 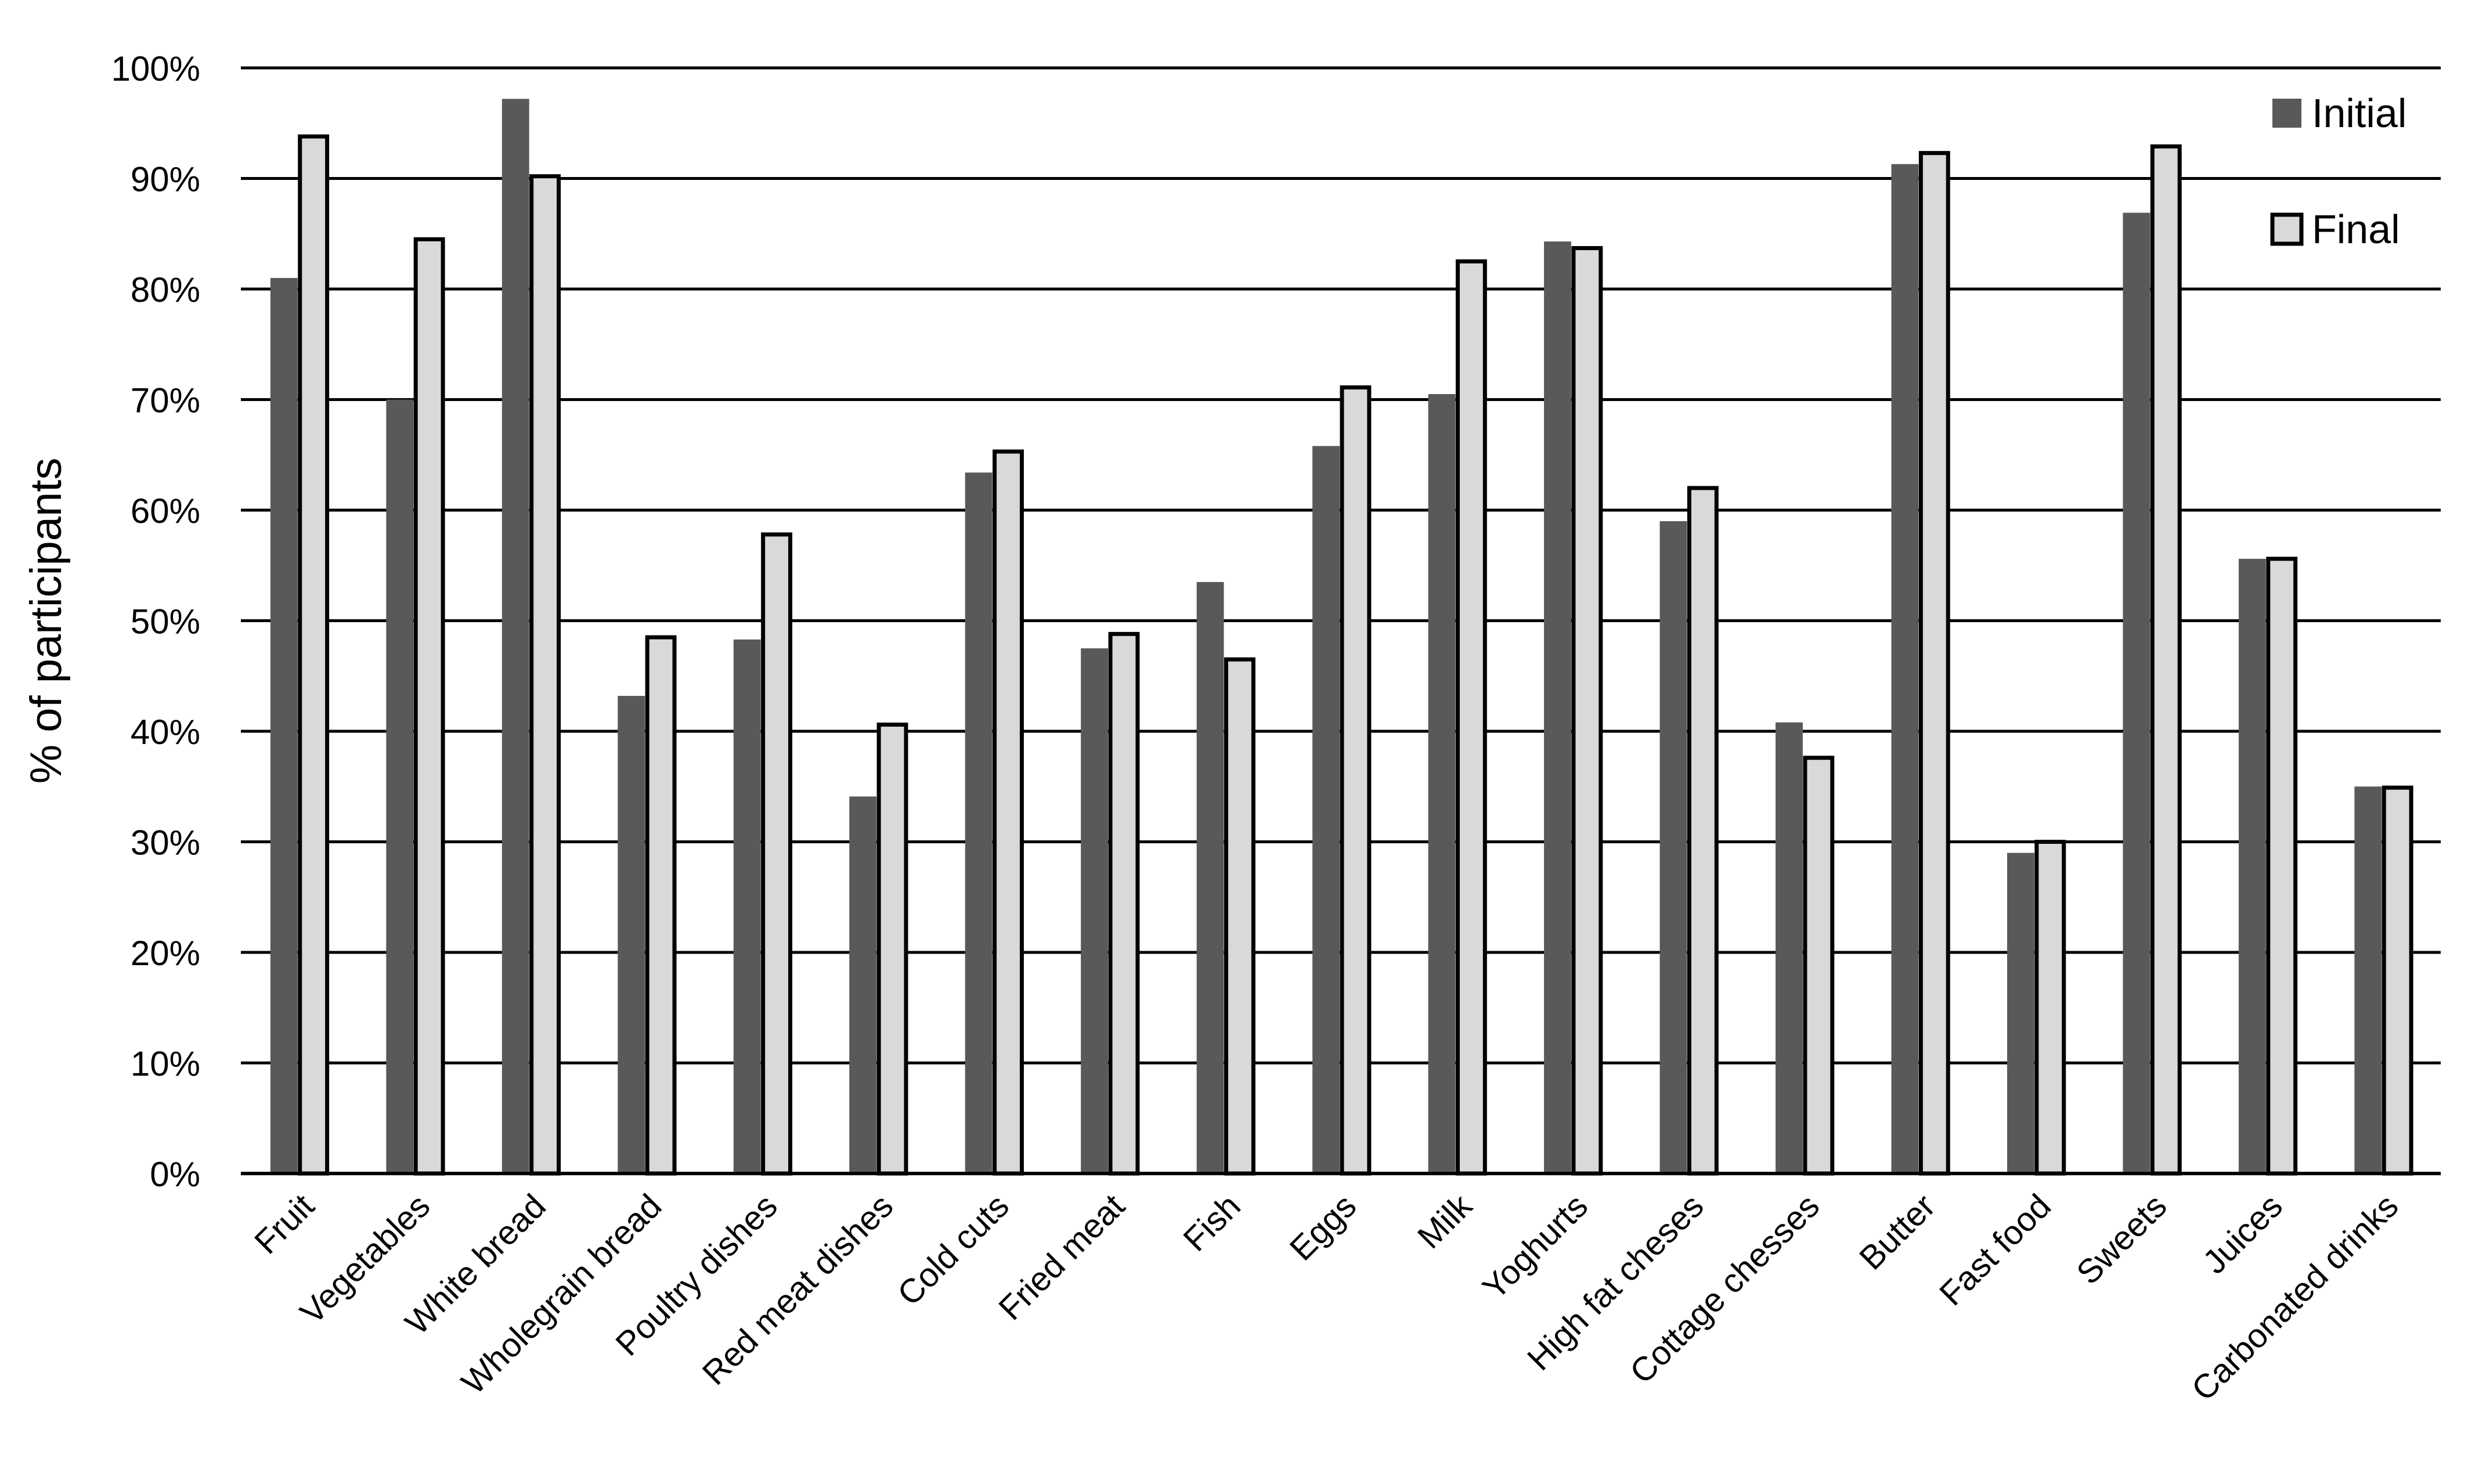 What do you see at coordinates (165, 289) in the screenshot?
I see `y-tick-label: 80%` at bounding box center [165, 289].